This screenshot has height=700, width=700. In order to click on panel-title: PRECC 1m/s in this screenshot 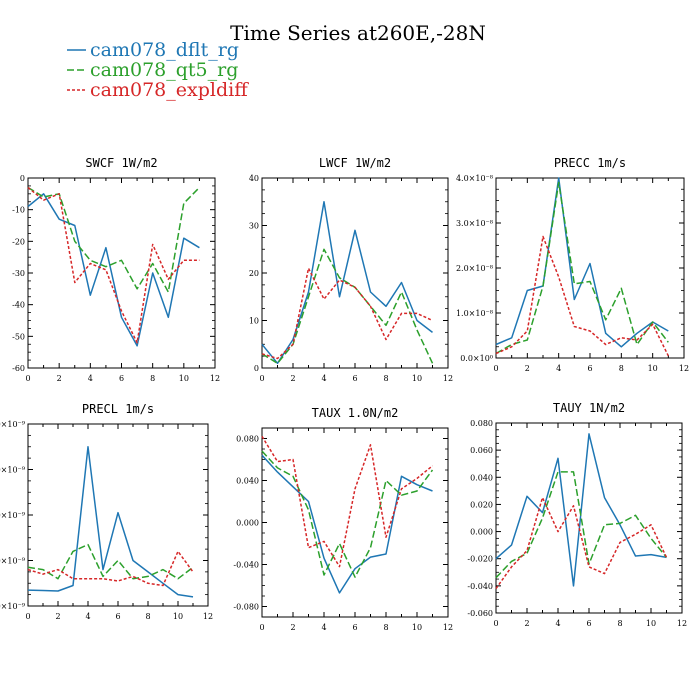, I will do `click(590, 163)`.